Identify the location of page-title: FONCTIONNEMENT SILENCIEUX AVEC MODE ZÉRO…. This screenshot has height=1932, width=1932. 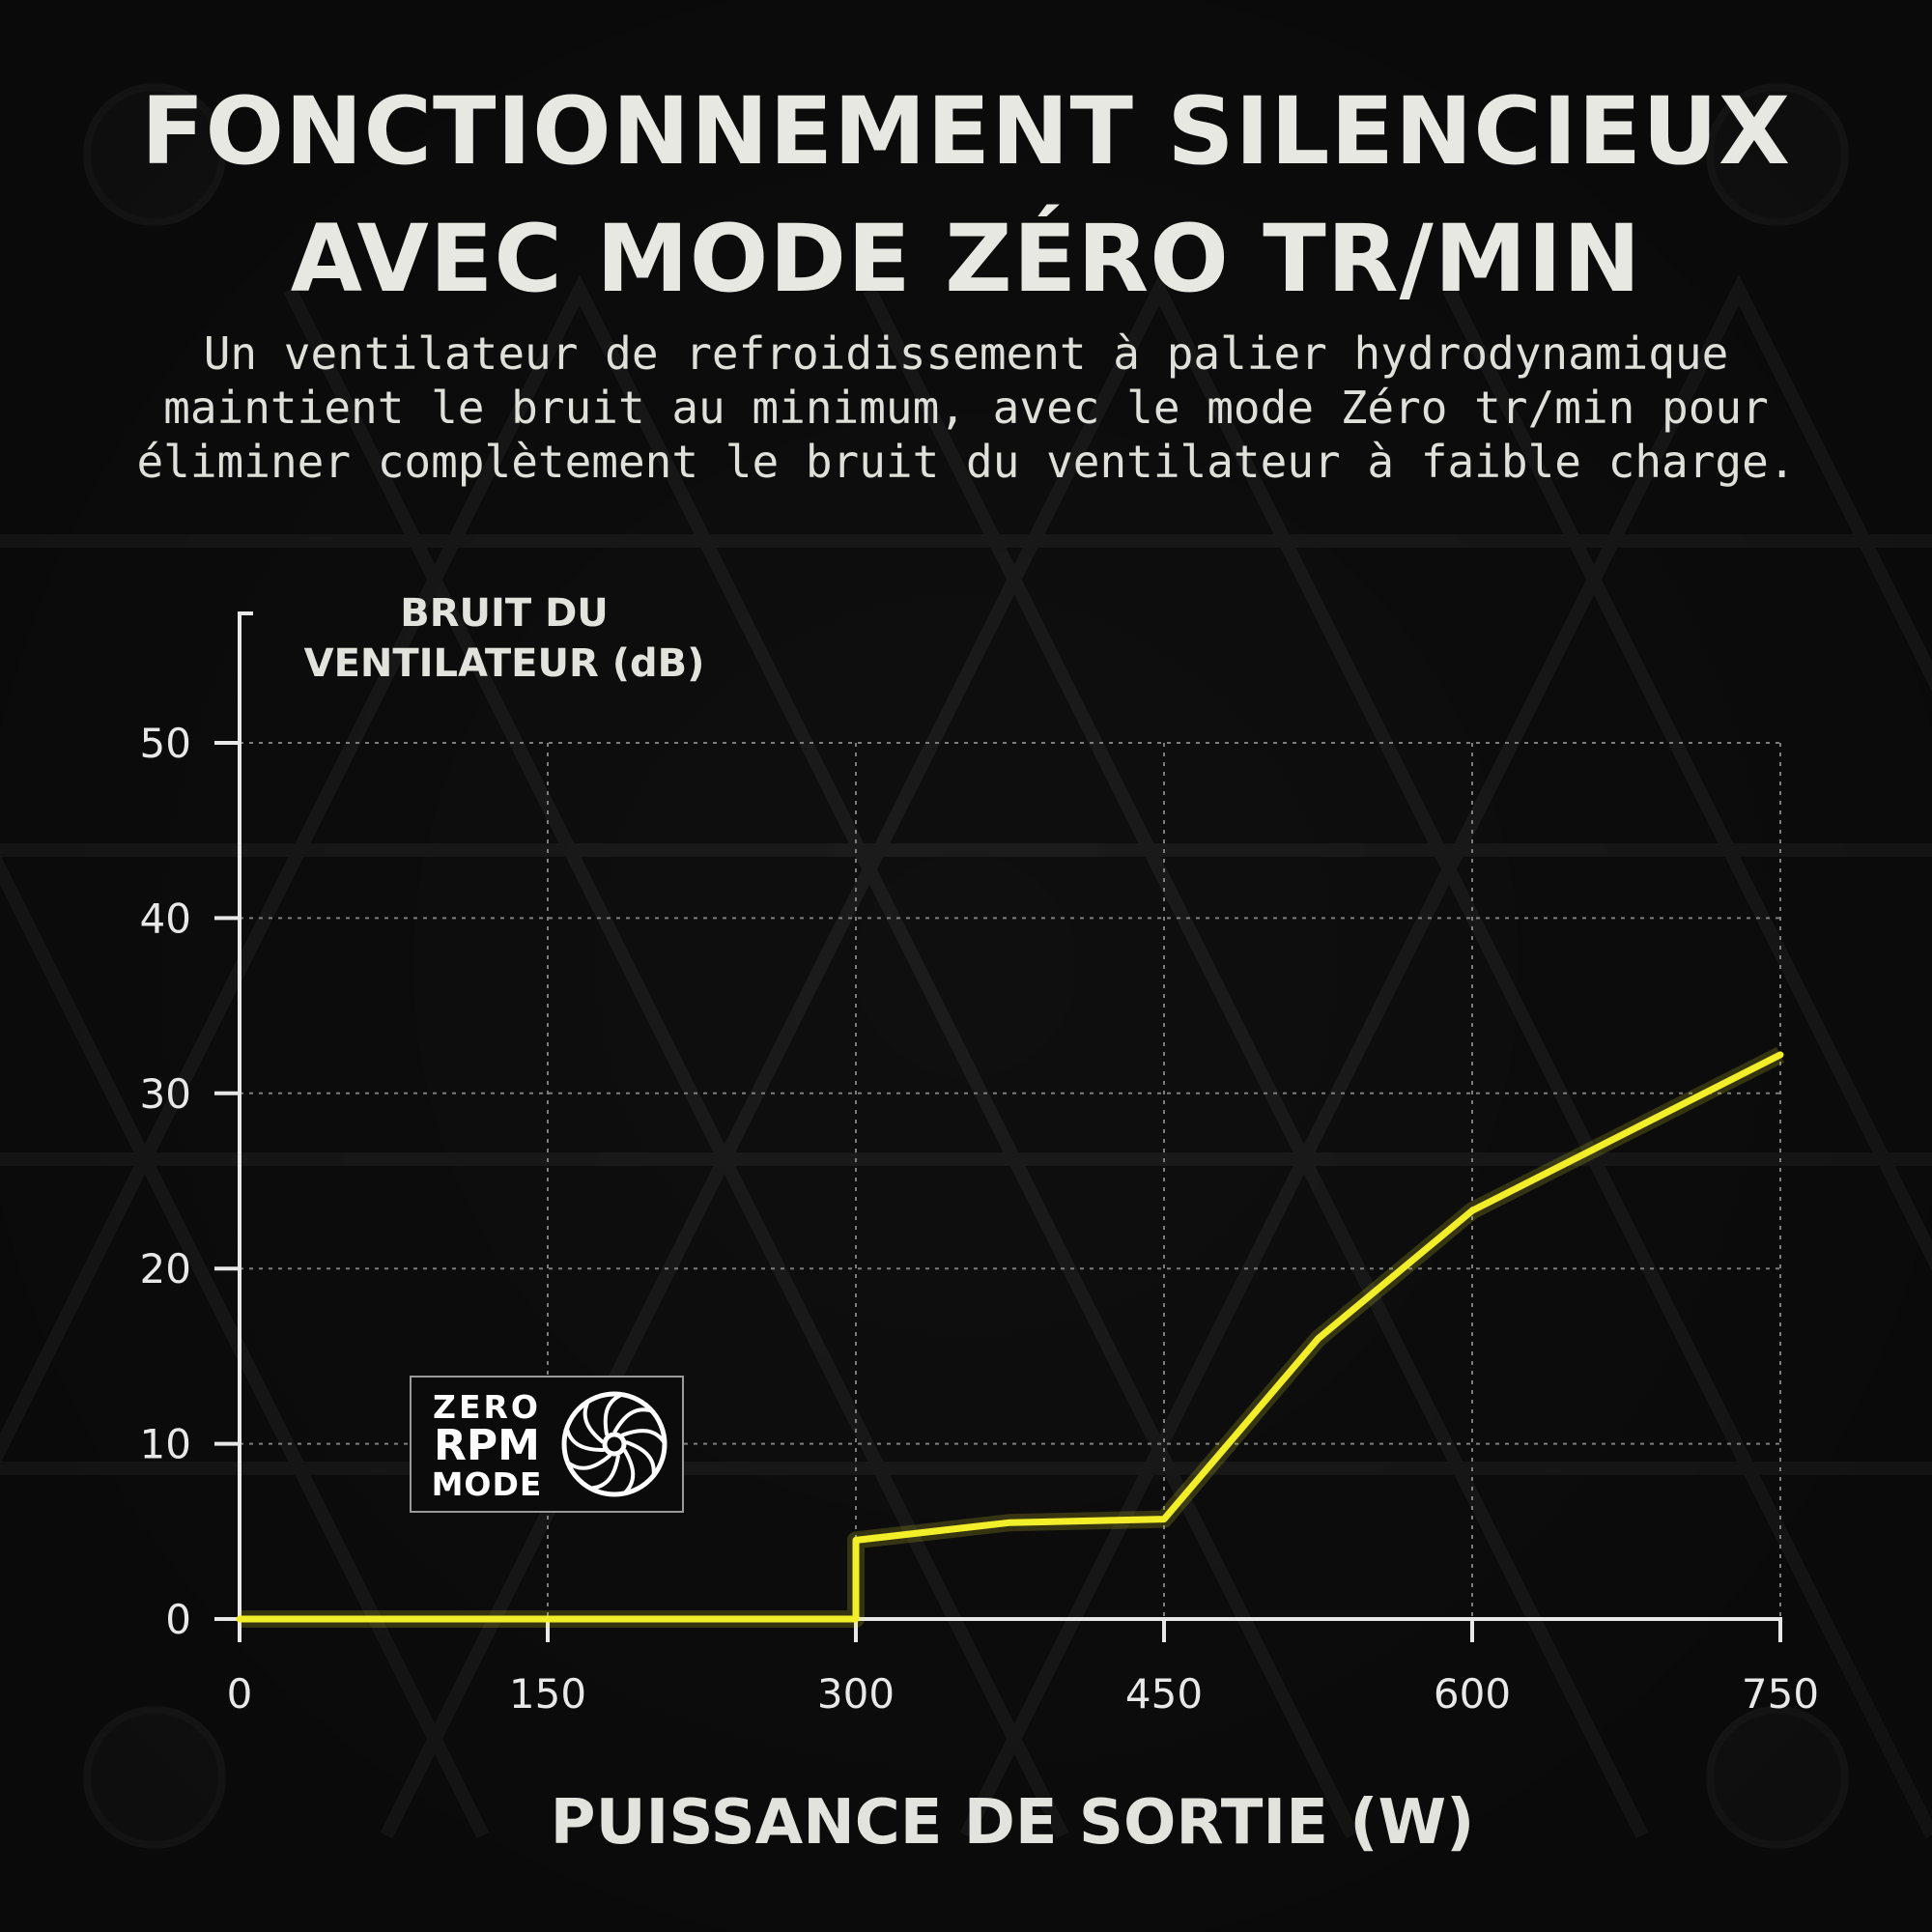
(966, 195).